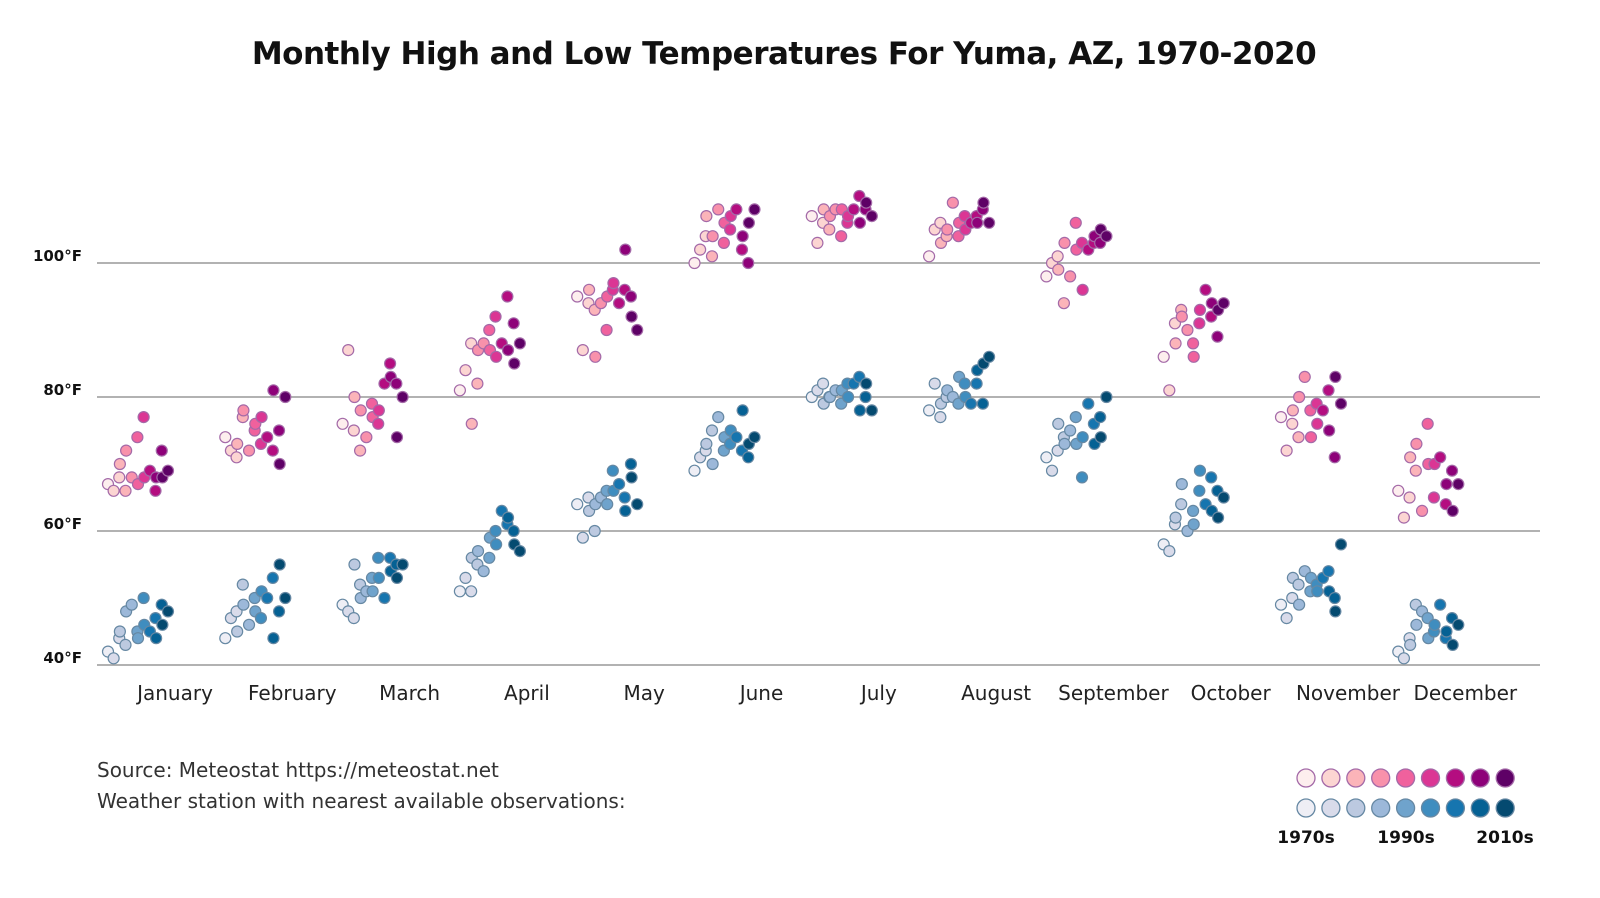  I want to click on month-label: April, so click(527, 693).